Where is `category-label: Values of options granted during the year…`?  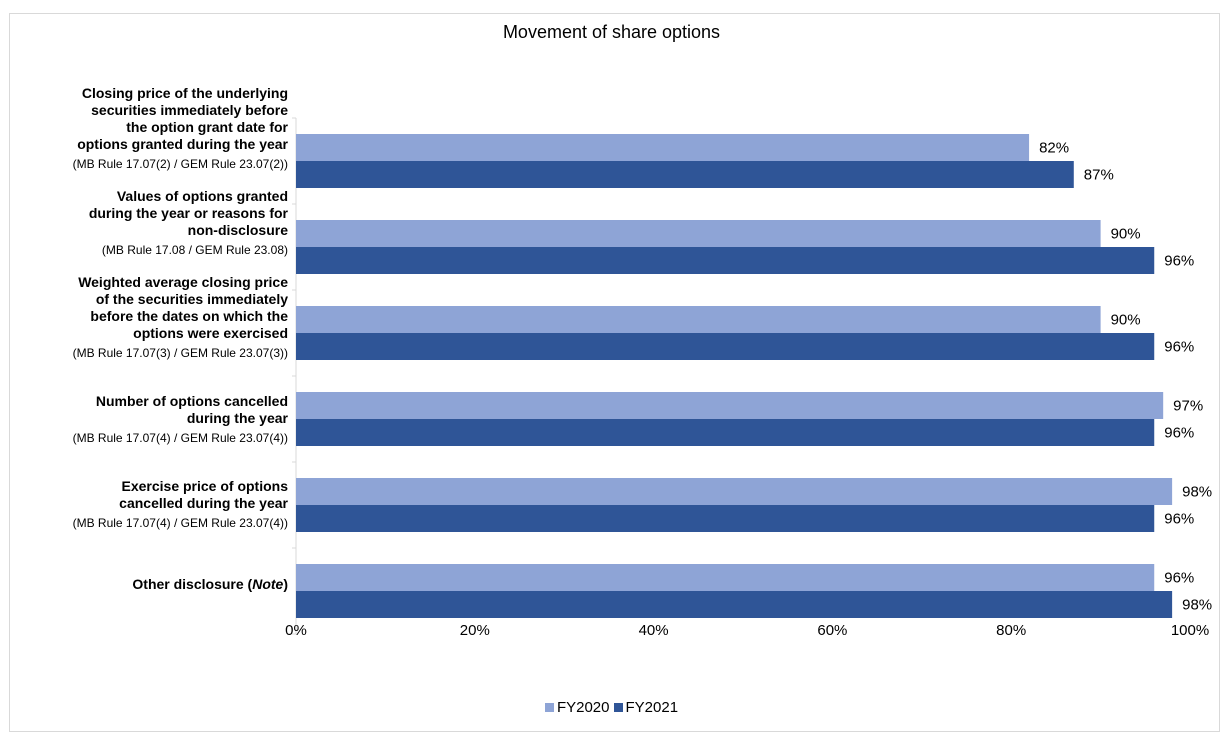
category-label: Values of options granted during the year… is located at coordinates (188, 223).